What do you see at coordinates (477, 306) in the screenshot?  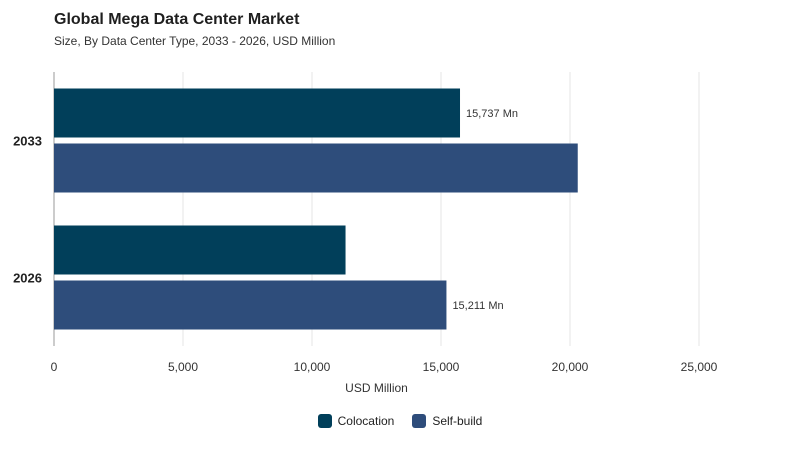 I see `data-label: 15,211 Mn` at bounding box center [477, 306].